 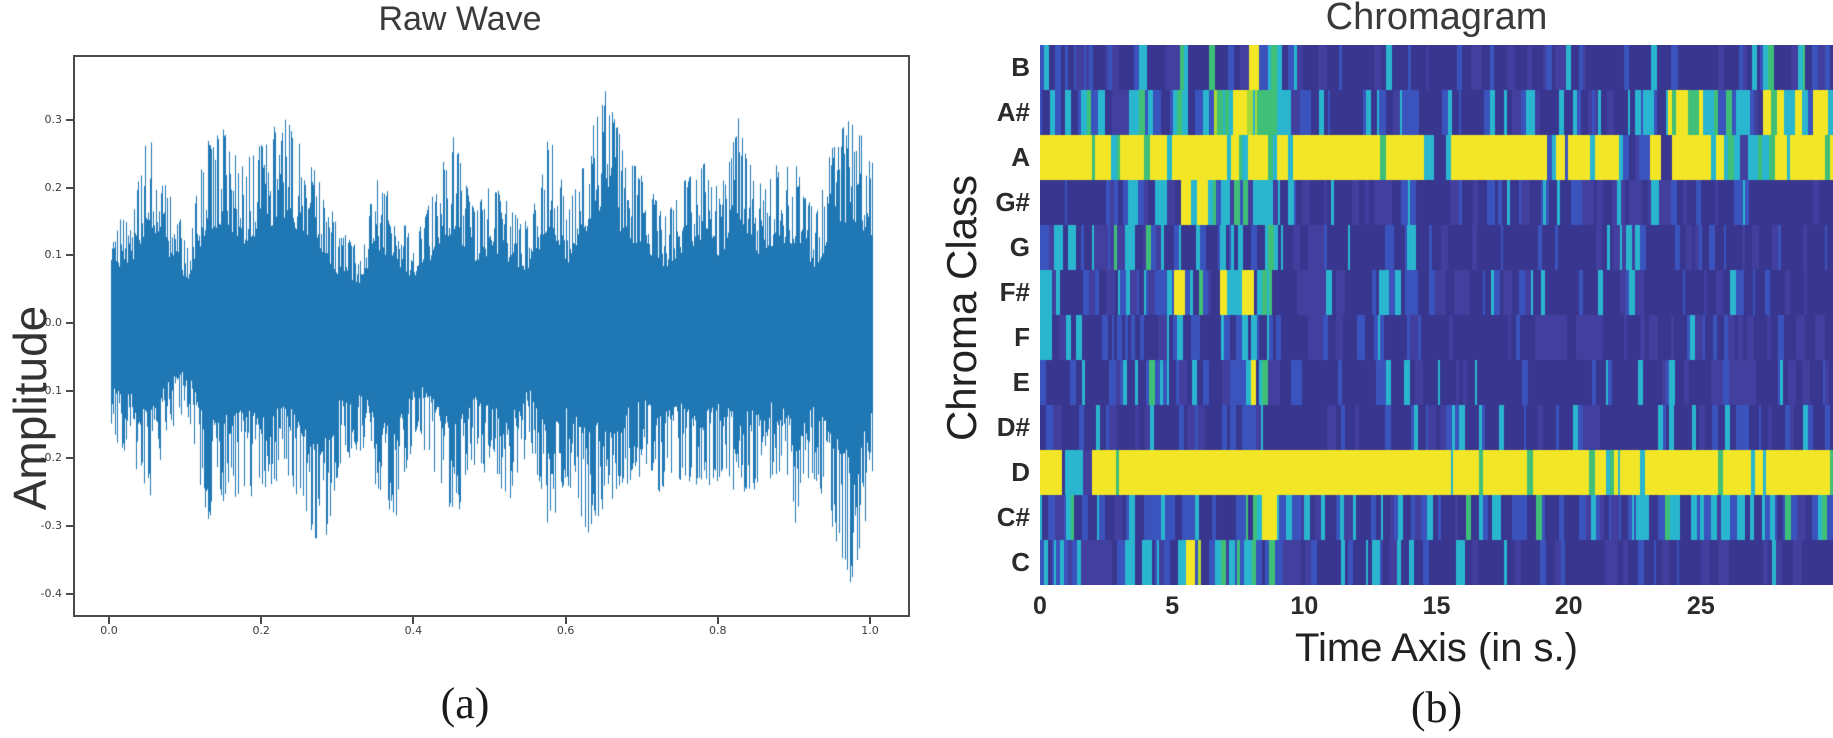 What do you see at coordinates (53, 187) in the screenshot?
I see `raw-wave-ytick-label: 0.2` at bounding box center [53, 187].